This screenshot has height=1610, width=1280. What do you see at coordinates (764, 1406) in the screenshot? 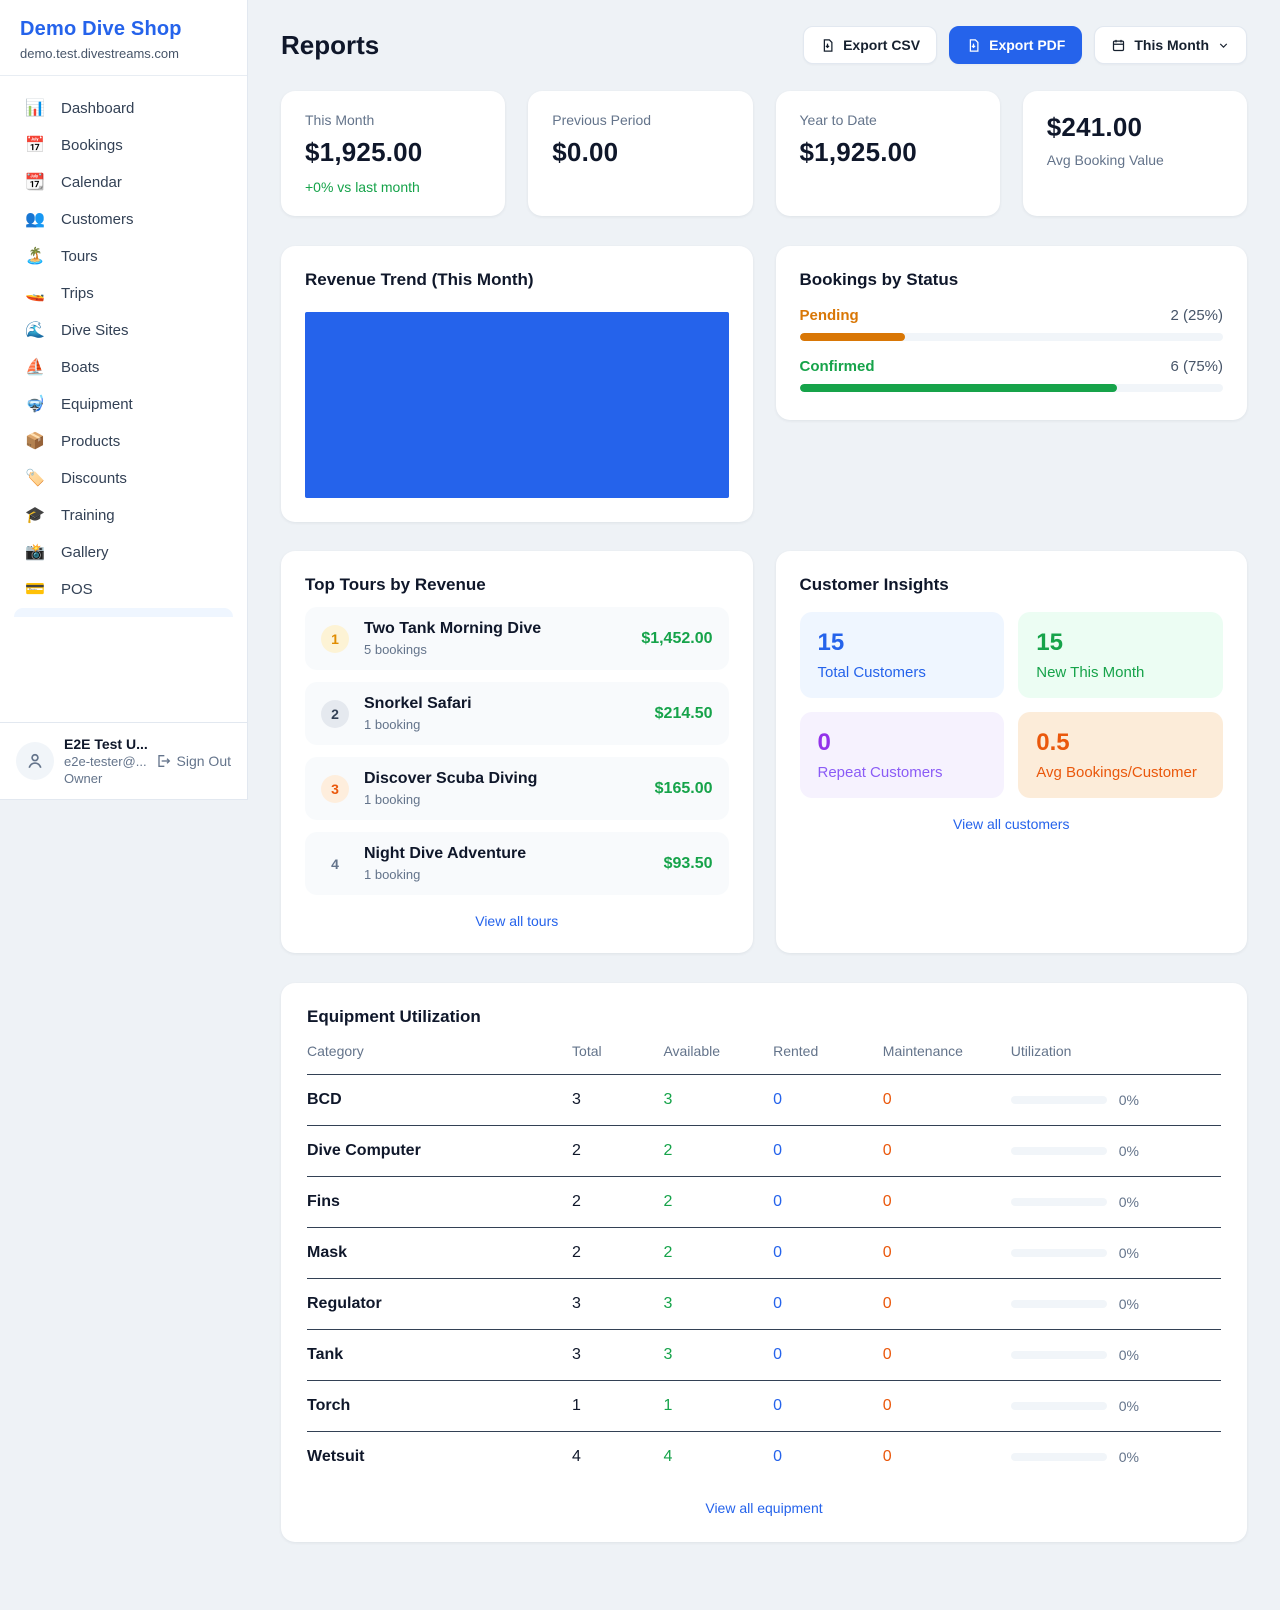
I see `table-row: Torch 1 1 0 0 0%` at bounding box center [764, 1406].